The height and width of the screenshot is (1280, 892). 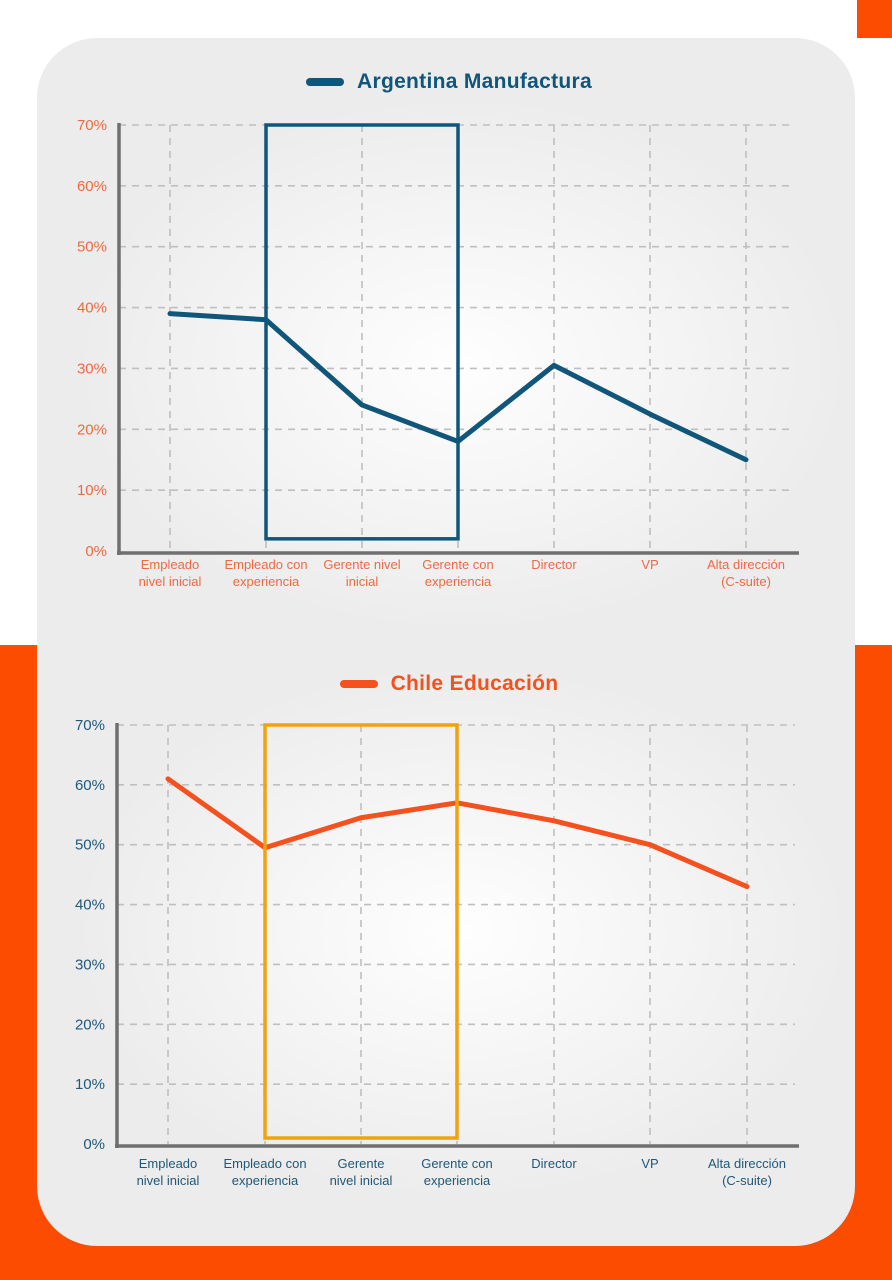 I want to click on chart-title-argentina: Argentina Manufactura, so click(x=449, y=82).